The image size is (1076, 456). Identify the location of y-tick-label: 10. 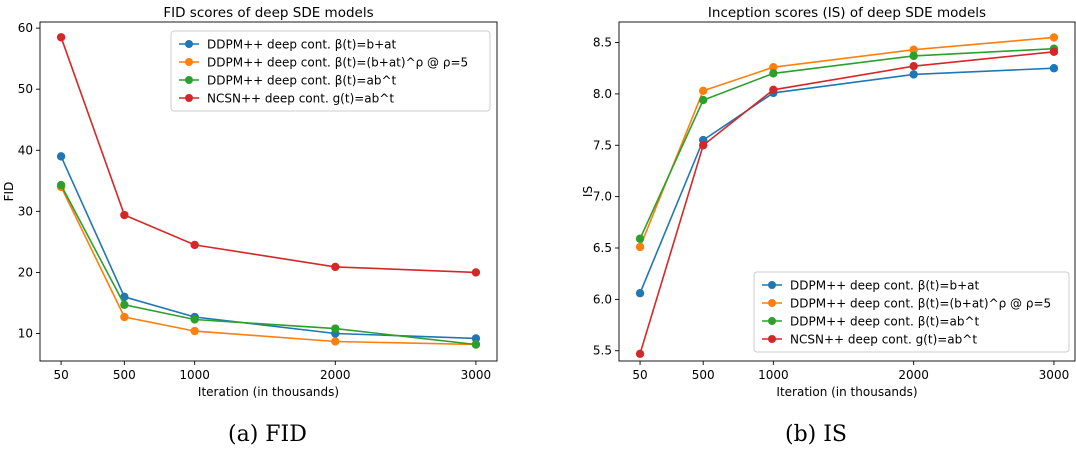
(25, 334).